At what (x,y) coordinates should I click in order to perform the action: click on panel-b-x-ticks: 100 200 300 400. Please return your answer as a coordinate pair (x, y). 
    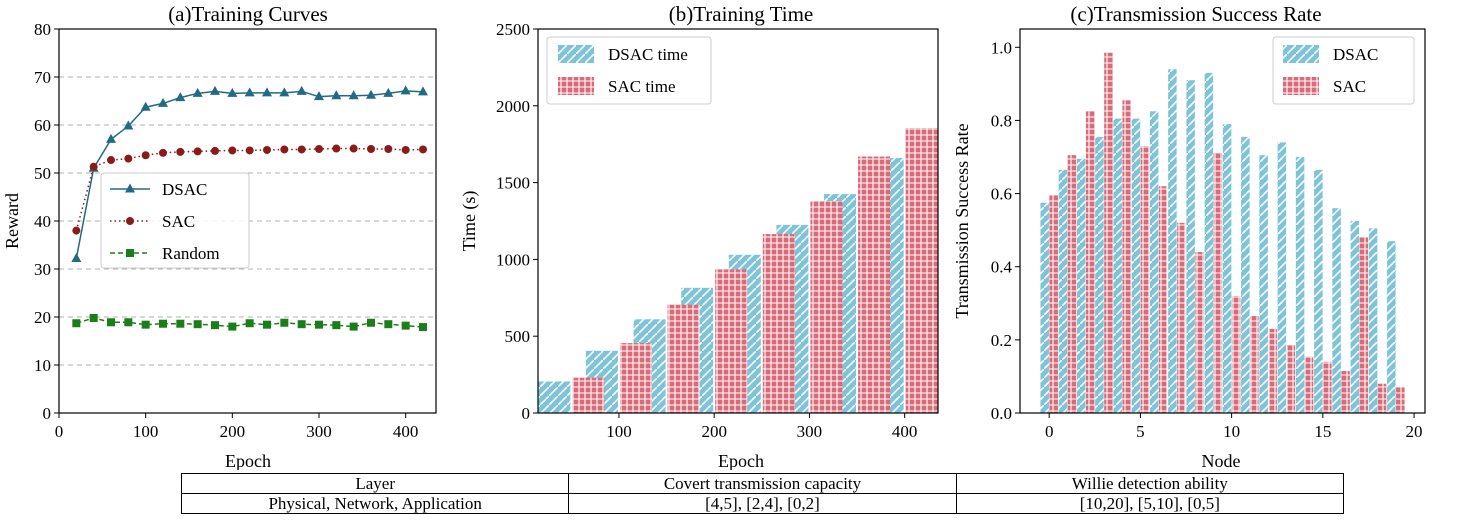
    Looking at the image, I should click on (761, 427).